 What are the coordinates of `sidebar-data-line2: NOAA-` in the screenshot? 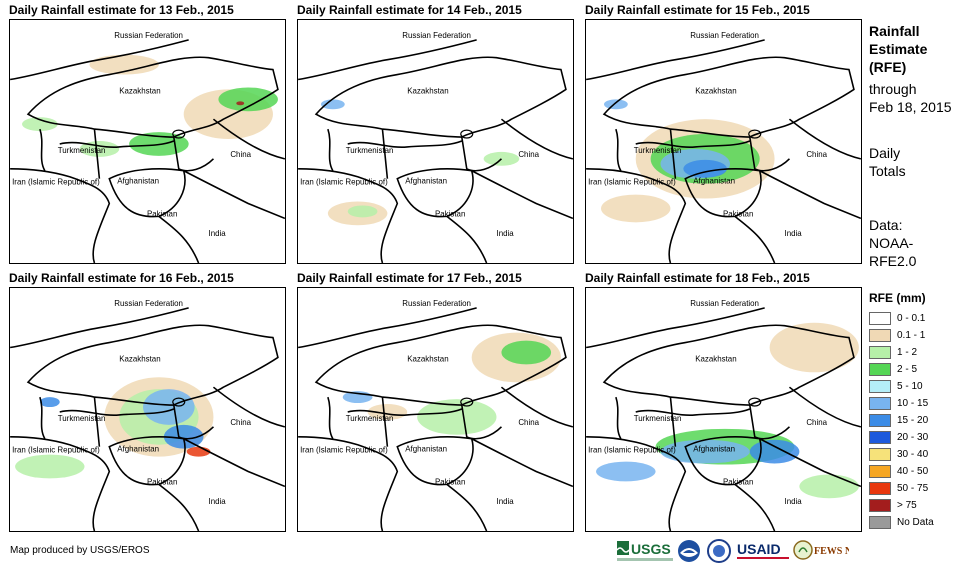 It's located at (891, 243).